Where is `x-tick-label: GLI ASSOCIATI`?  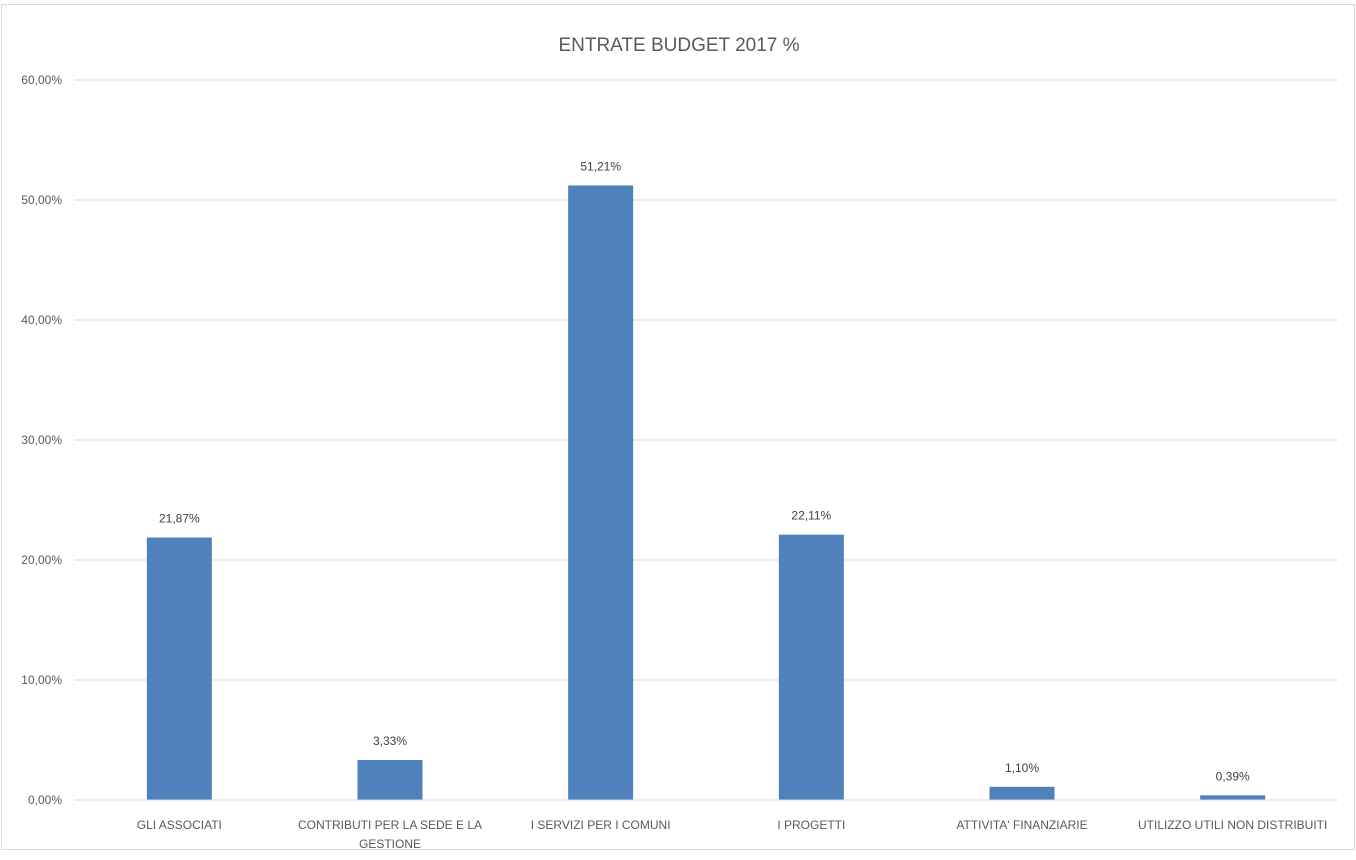
x-tick-label: GLI ASSOCIATI is located at coordinates (179, 825).